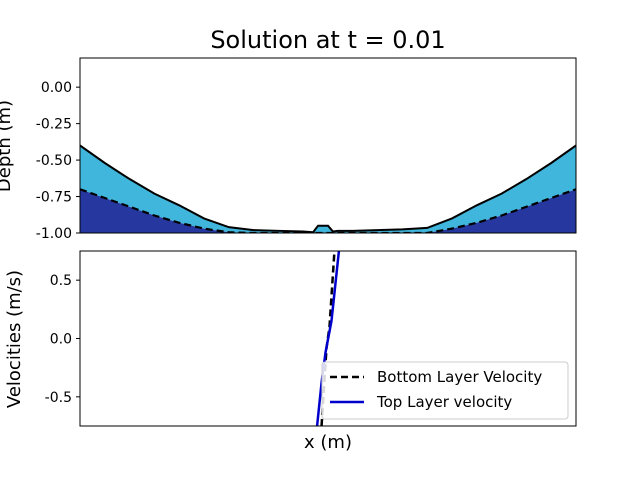 The image size is (640, 480). What do you see at coordinates (54, 198) in the screenshot?
I see `depth-ytick-label: -0.75` at bounding box center [54, 198].